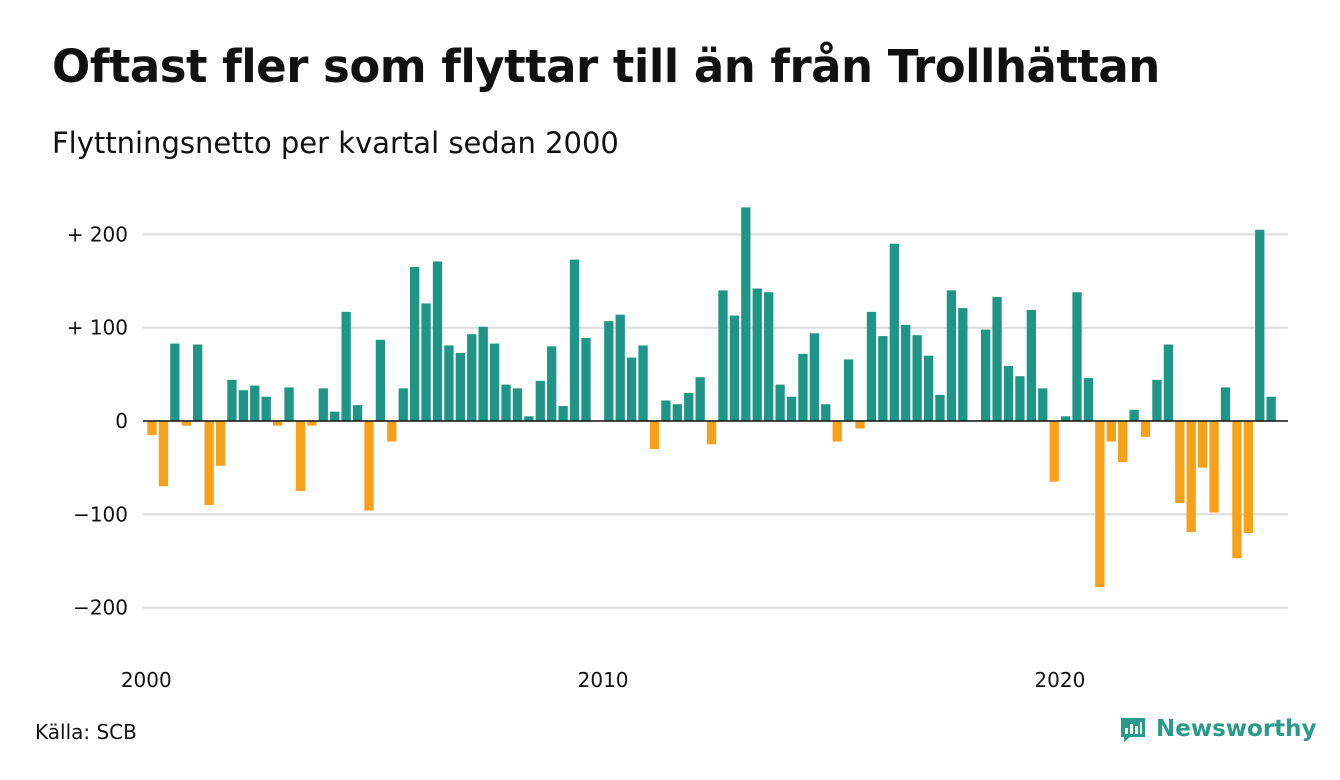 The height and width of the screenshot is (780, 1340). Describe the element at coordinates (121, 421) in the screenshot. I see `y-tick-label: 0` at that location.